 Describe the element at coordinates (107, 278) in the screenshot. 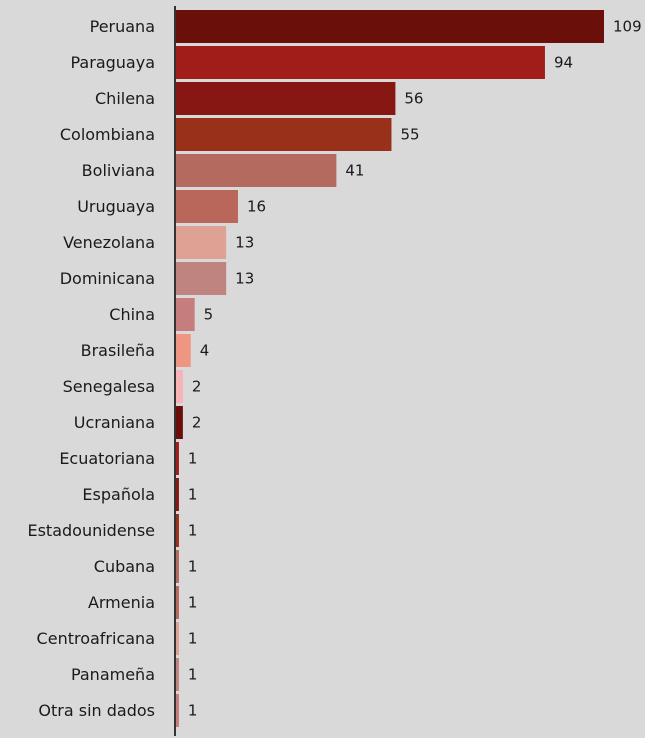

I see `category-label: Dominicana` at that location.